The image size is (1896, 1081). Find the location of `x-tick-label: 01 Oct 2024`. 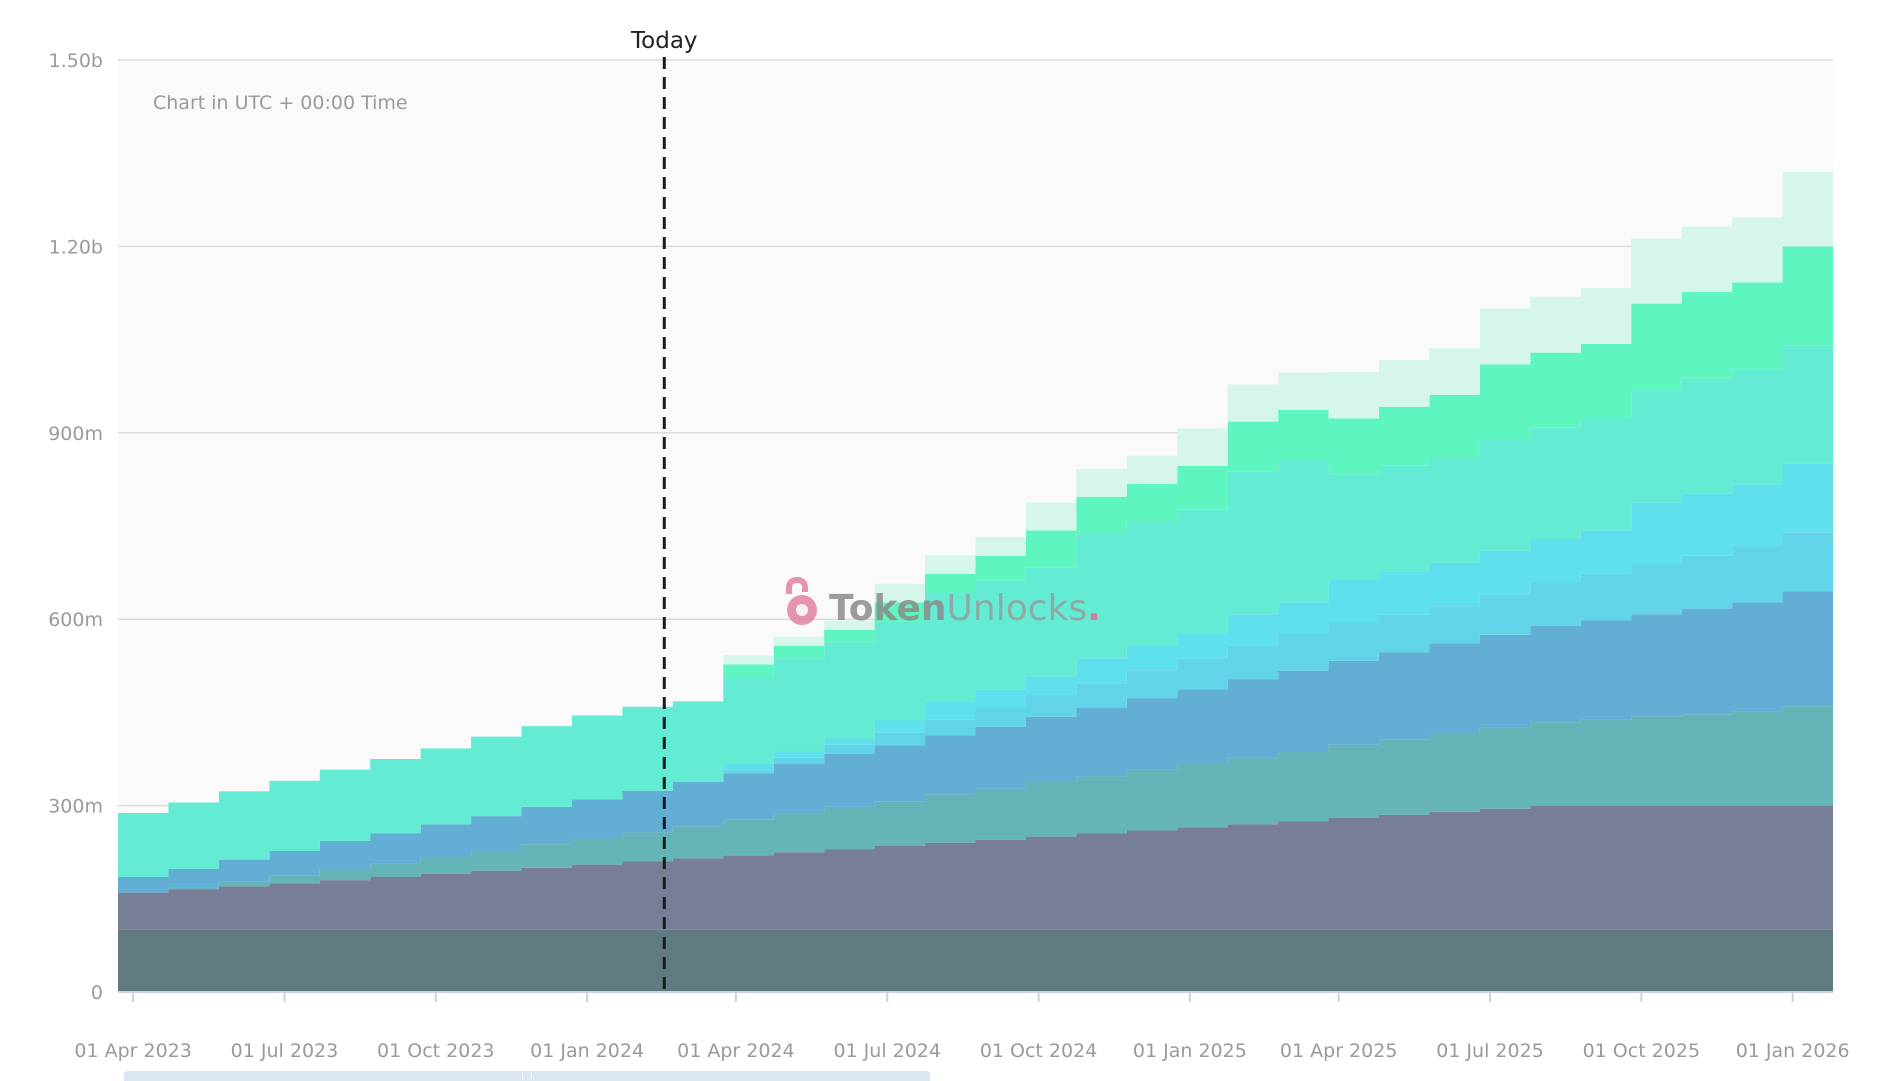

x-tick-label: 01 Oct 2024 is located at coordinates (1038, 1051).